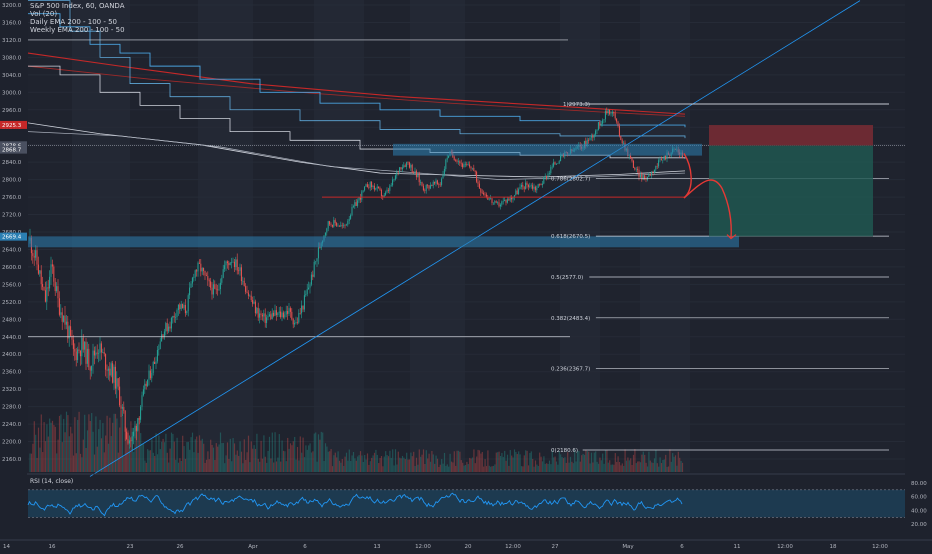  What do you see at coordinates (101, 236) in the screenshot?
I see `session-band` at bounding box center [101, 236].